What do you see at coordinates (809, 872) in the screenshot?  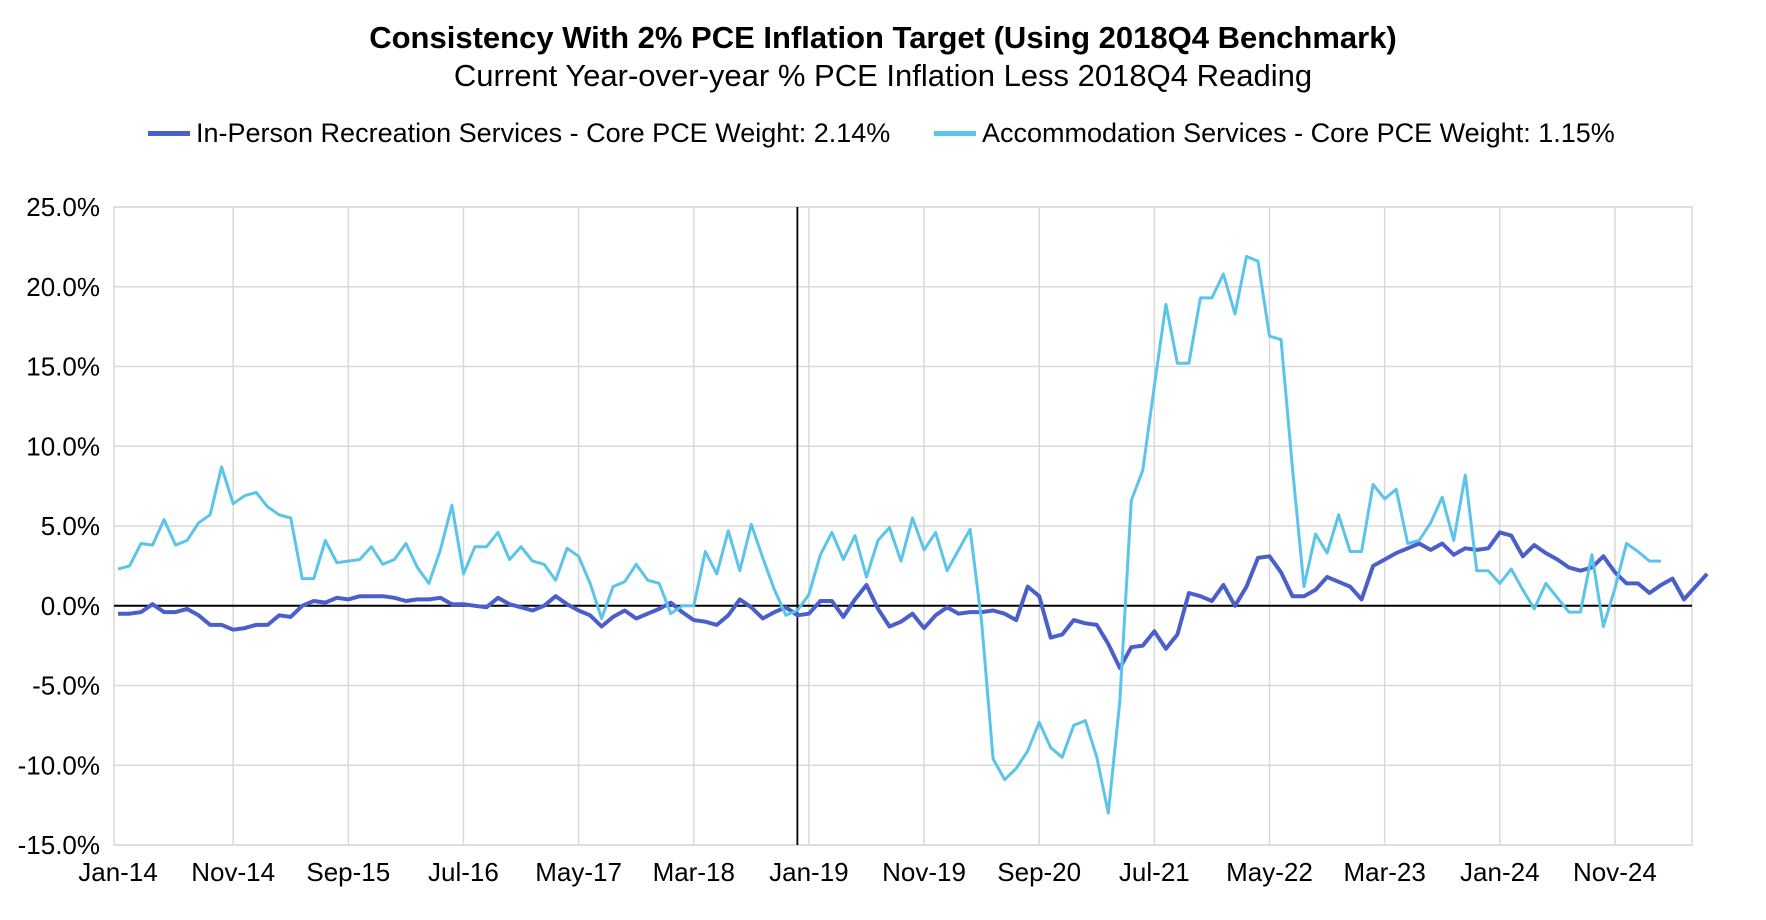 I see `x-tick-label: Jan-19` at bounding box center [809, 872].